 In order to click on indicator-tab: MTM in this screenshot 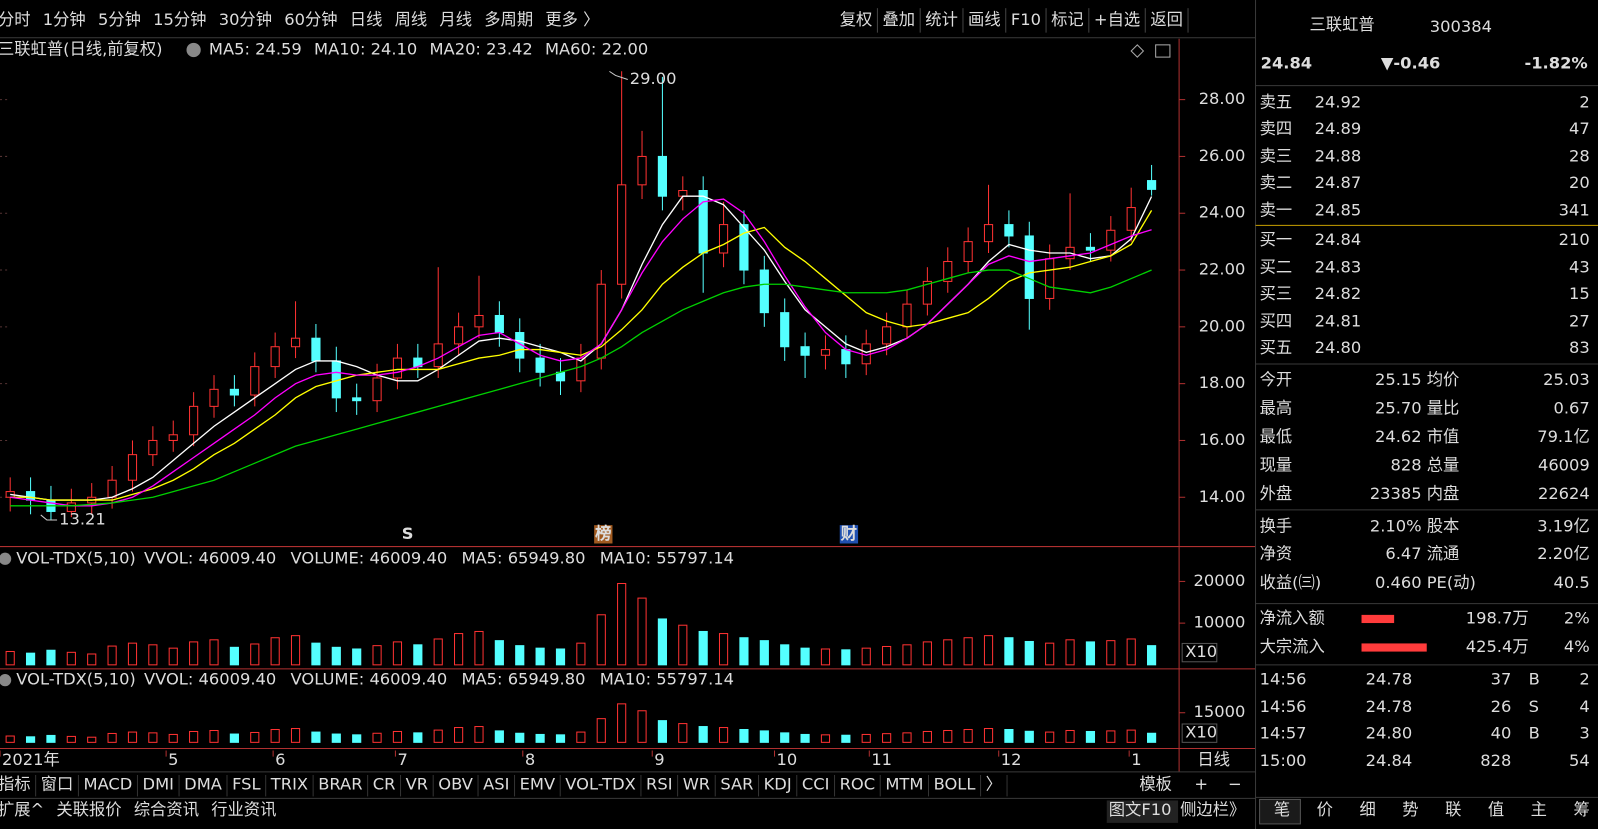, I will do `click(904, 784)`.